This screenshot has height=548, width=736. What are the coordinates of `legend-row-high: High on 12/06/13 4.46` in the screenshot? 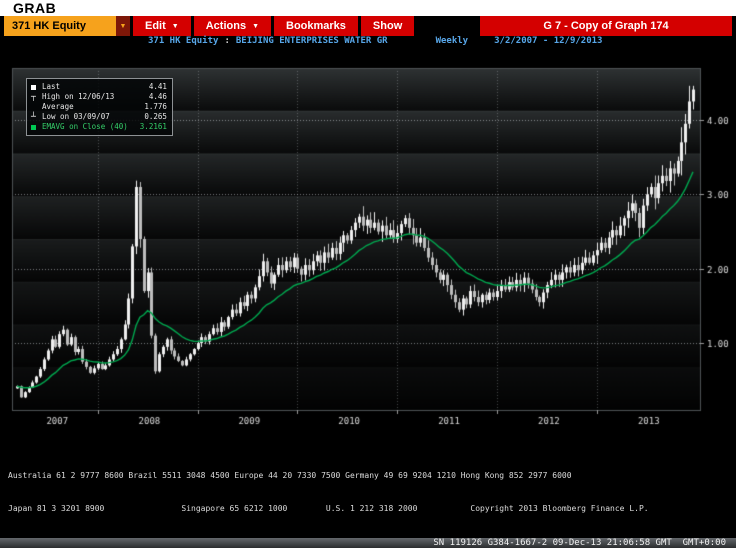 It's located at (99, 97).